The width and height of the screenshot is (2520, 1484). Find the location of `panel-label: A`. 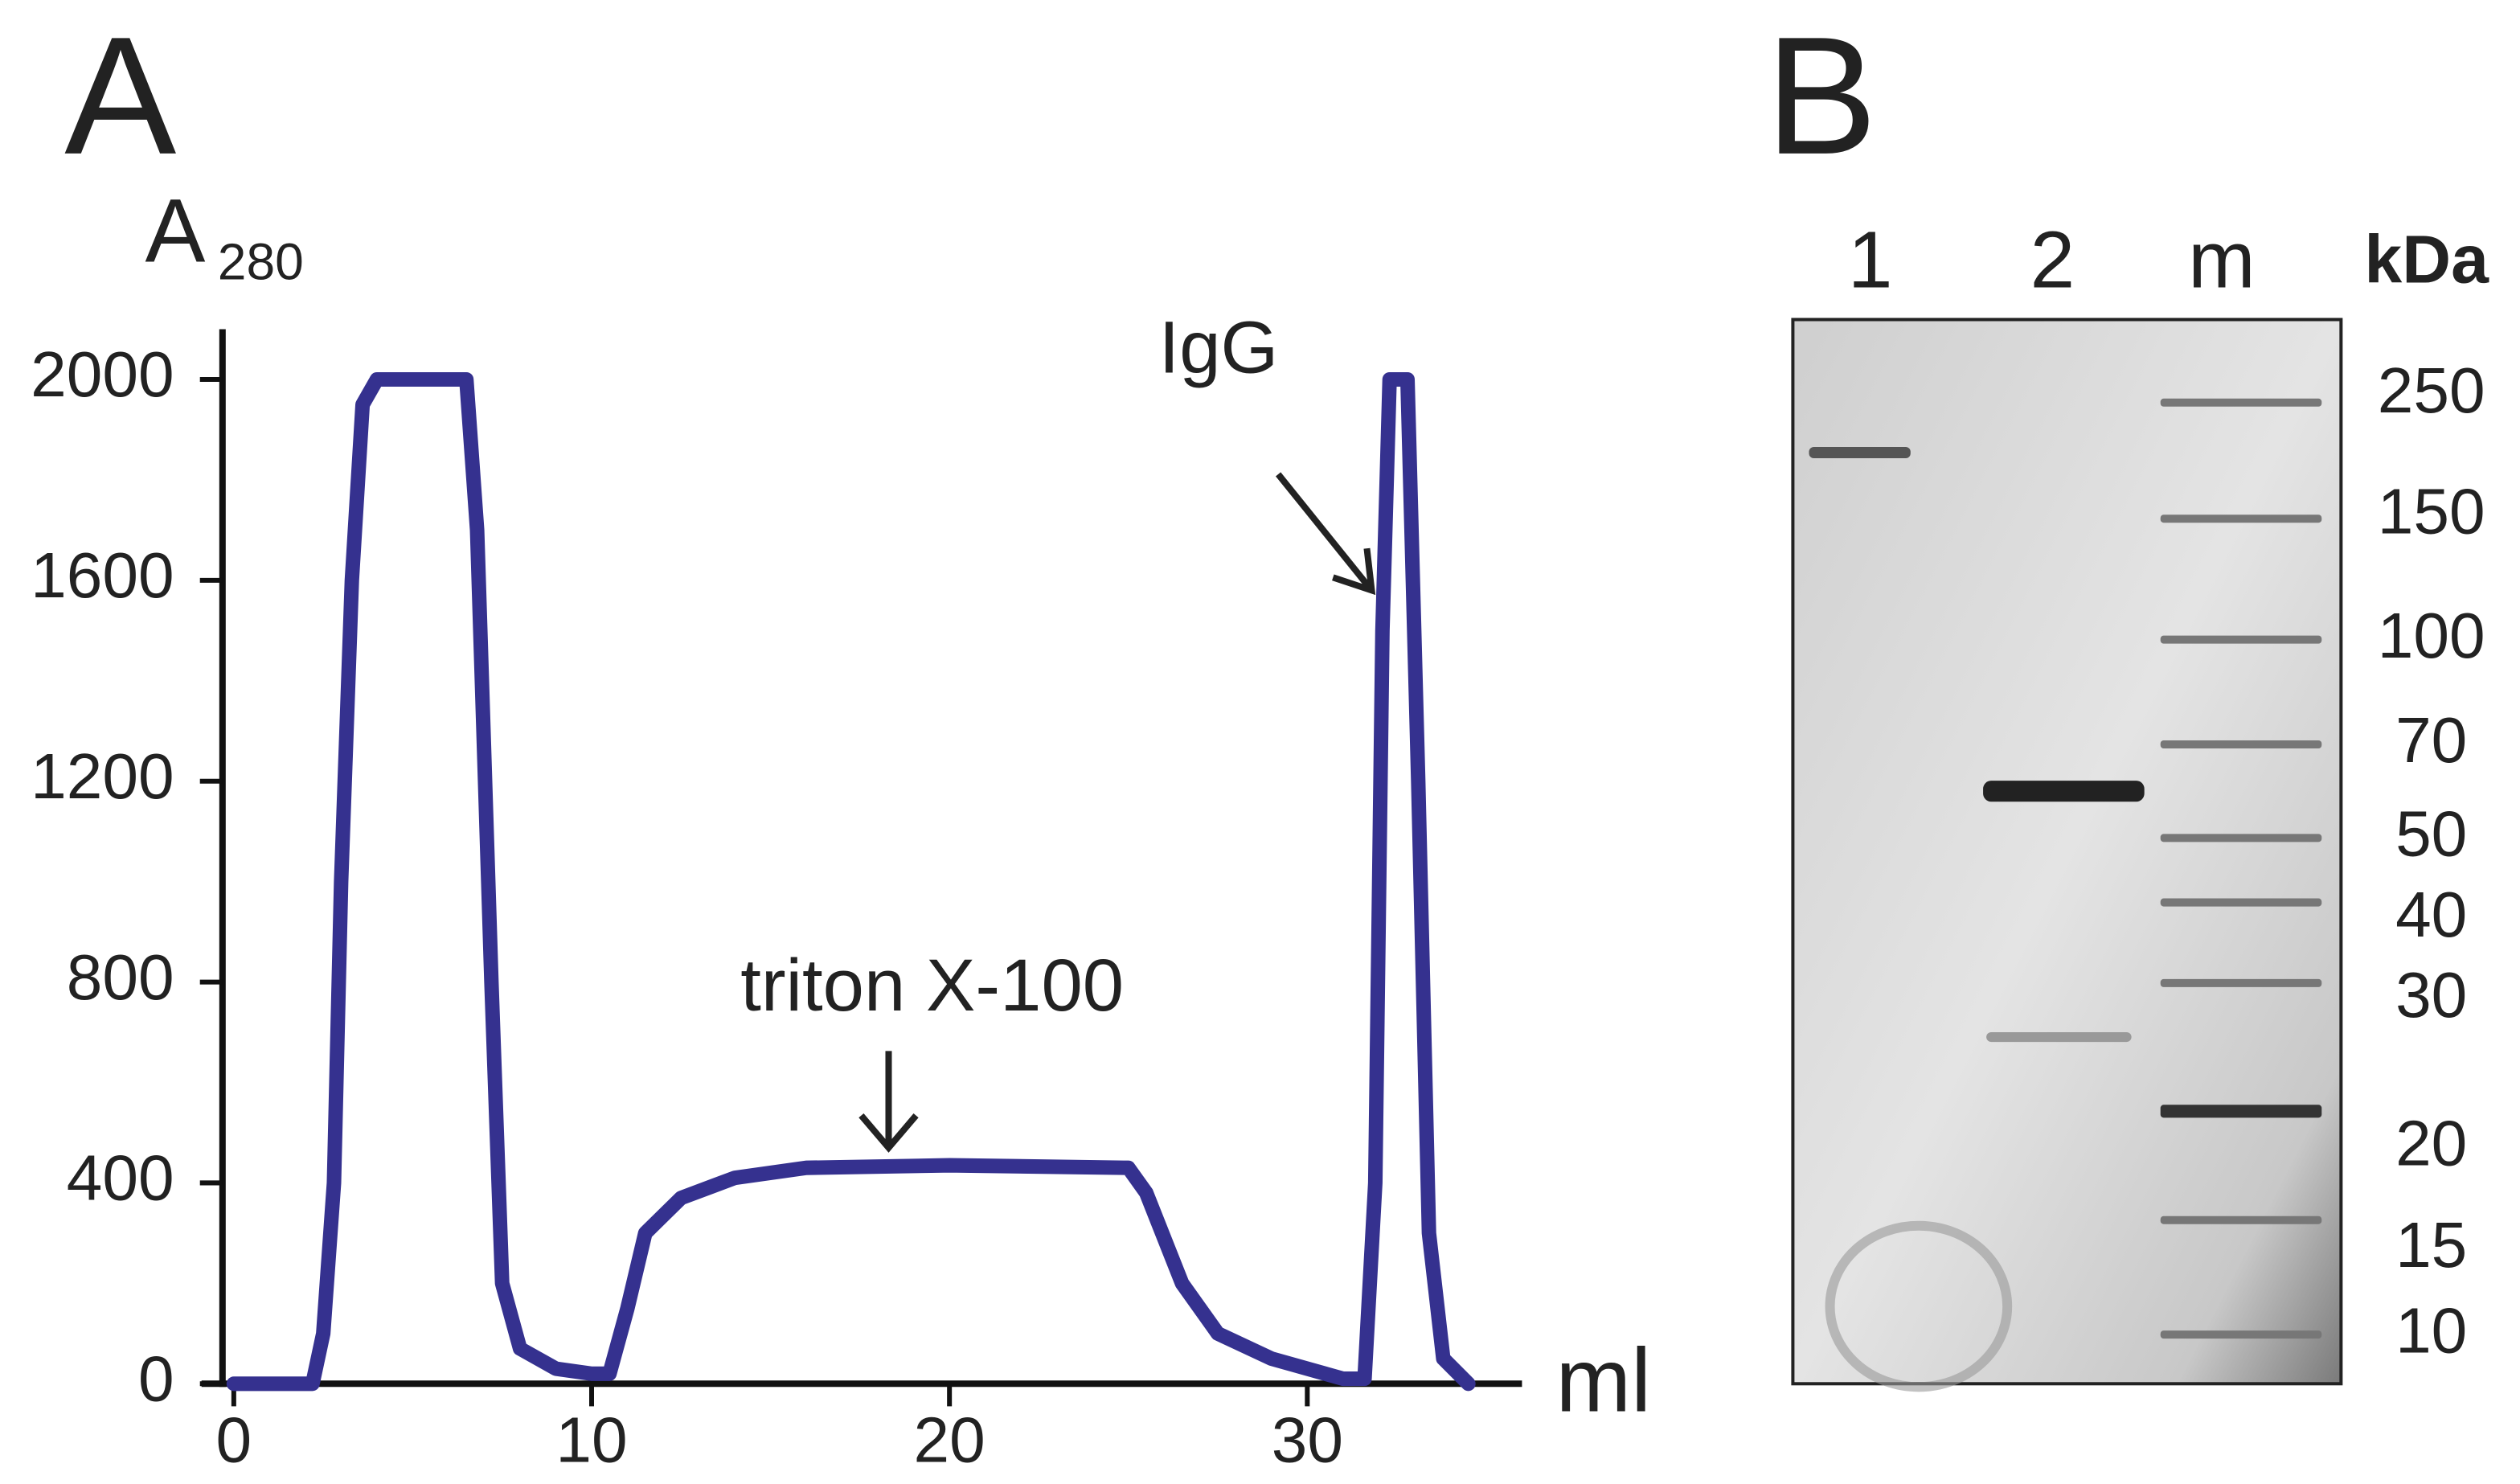

panel-label: A is located at coordinates (120, 96).